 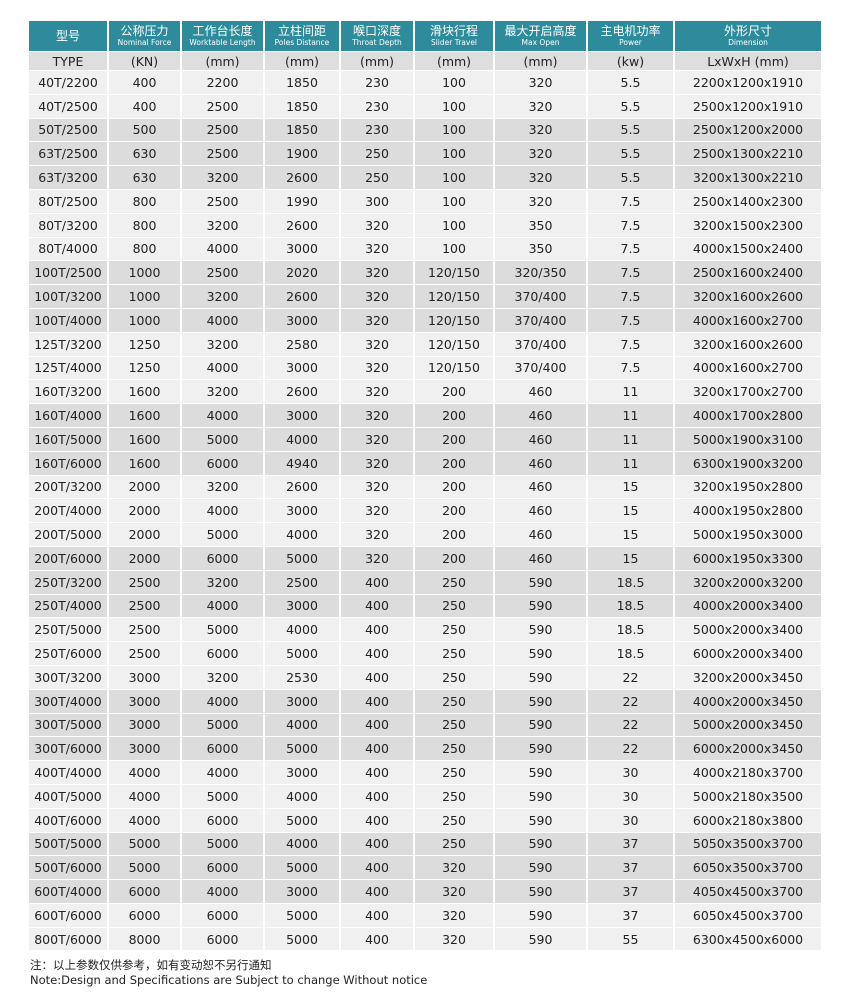 What do you see at coordinates (302, 154) in the screenshot?
I see `table-cell: 1900` at bounding box center [302, 154].